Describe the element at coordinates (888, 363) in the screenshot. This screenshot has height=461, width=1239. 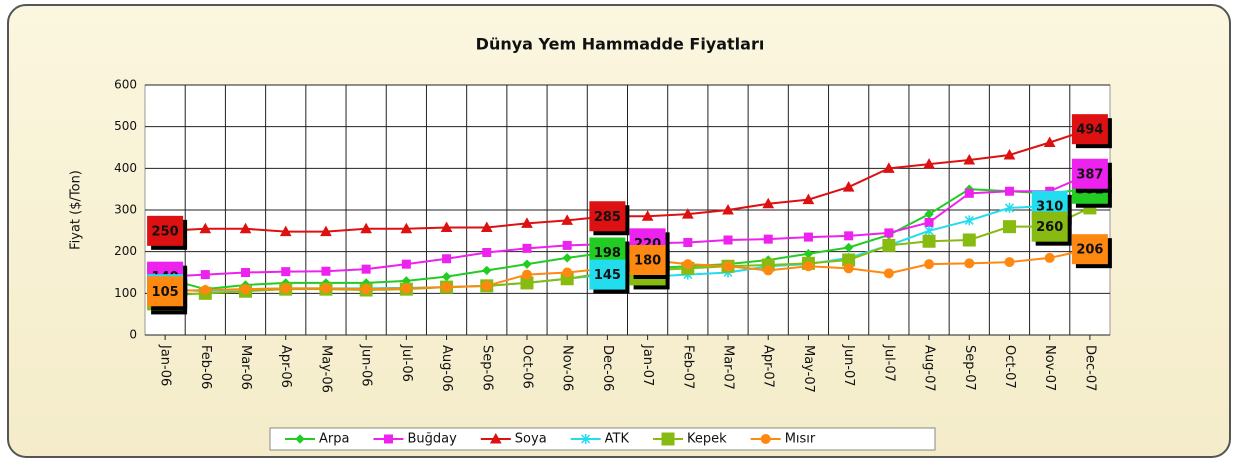
I see `x-tick-label: Jul-07` at that location.